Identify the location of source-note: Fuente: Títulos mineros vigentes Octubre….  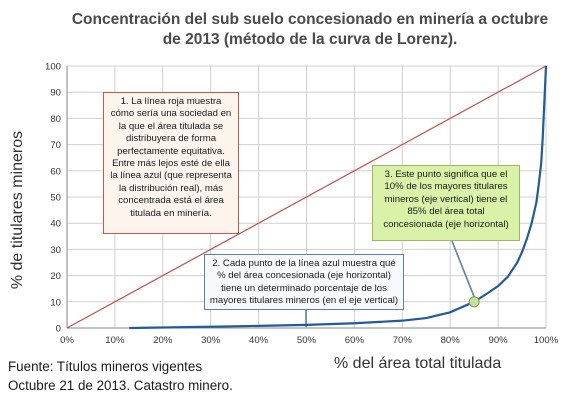
(120, 376).